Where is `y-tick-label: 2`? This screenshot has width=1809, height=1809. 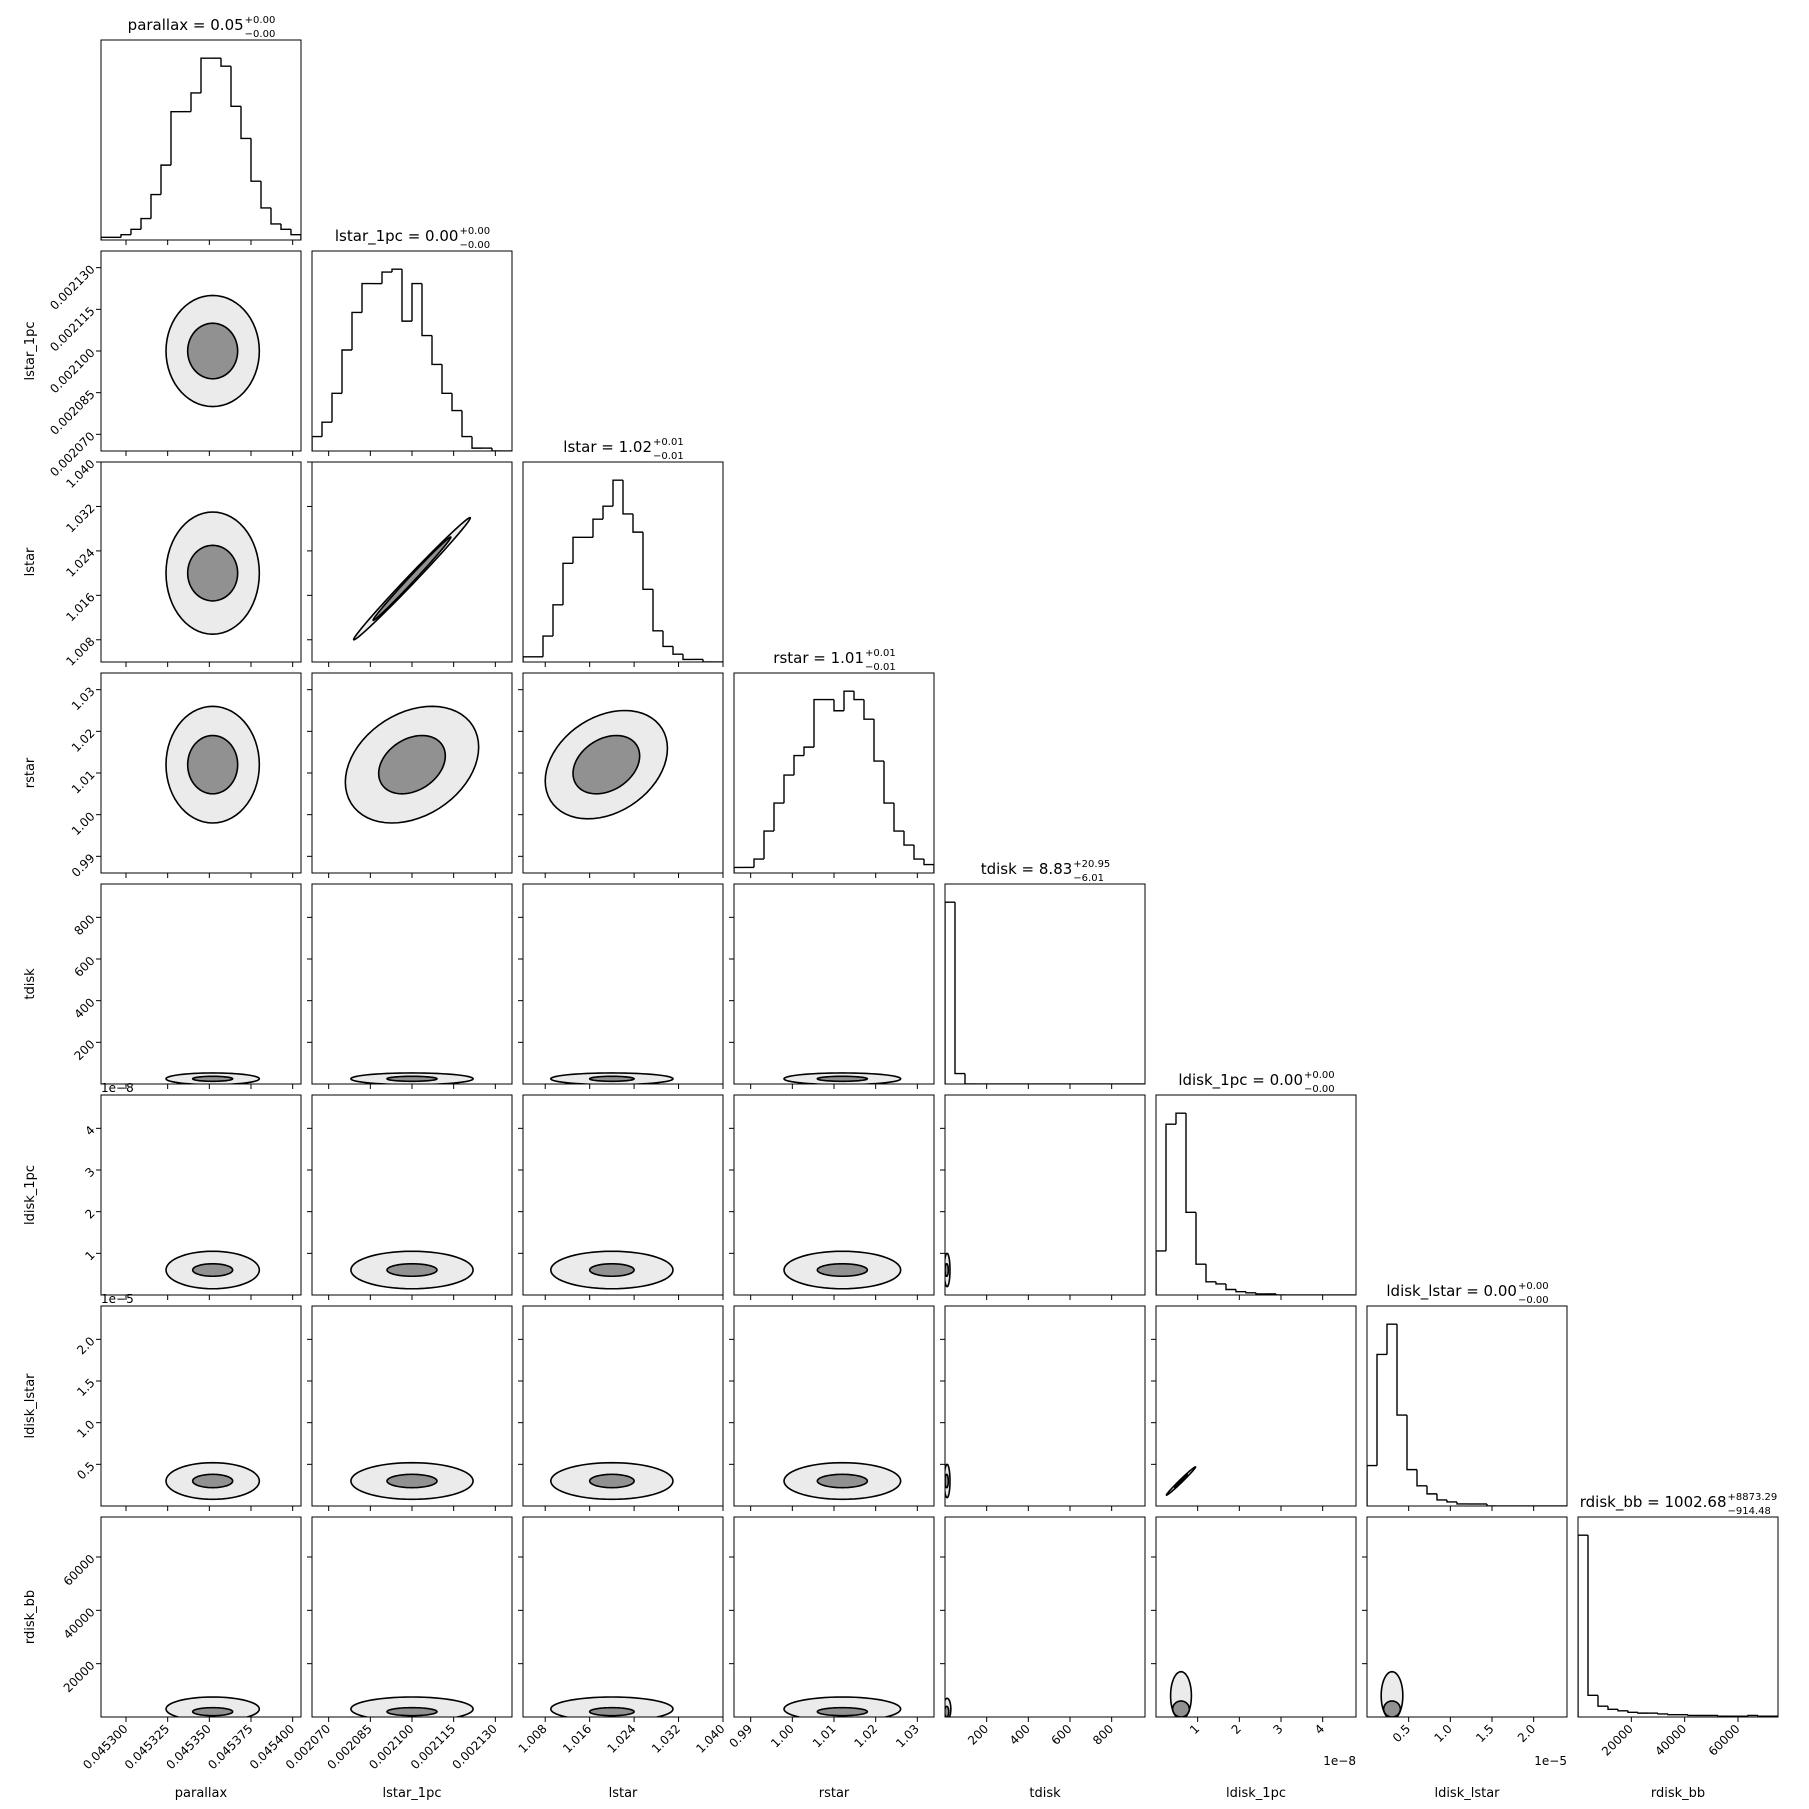 y-tick-label: 2 is located at coordinates (89, 1213).